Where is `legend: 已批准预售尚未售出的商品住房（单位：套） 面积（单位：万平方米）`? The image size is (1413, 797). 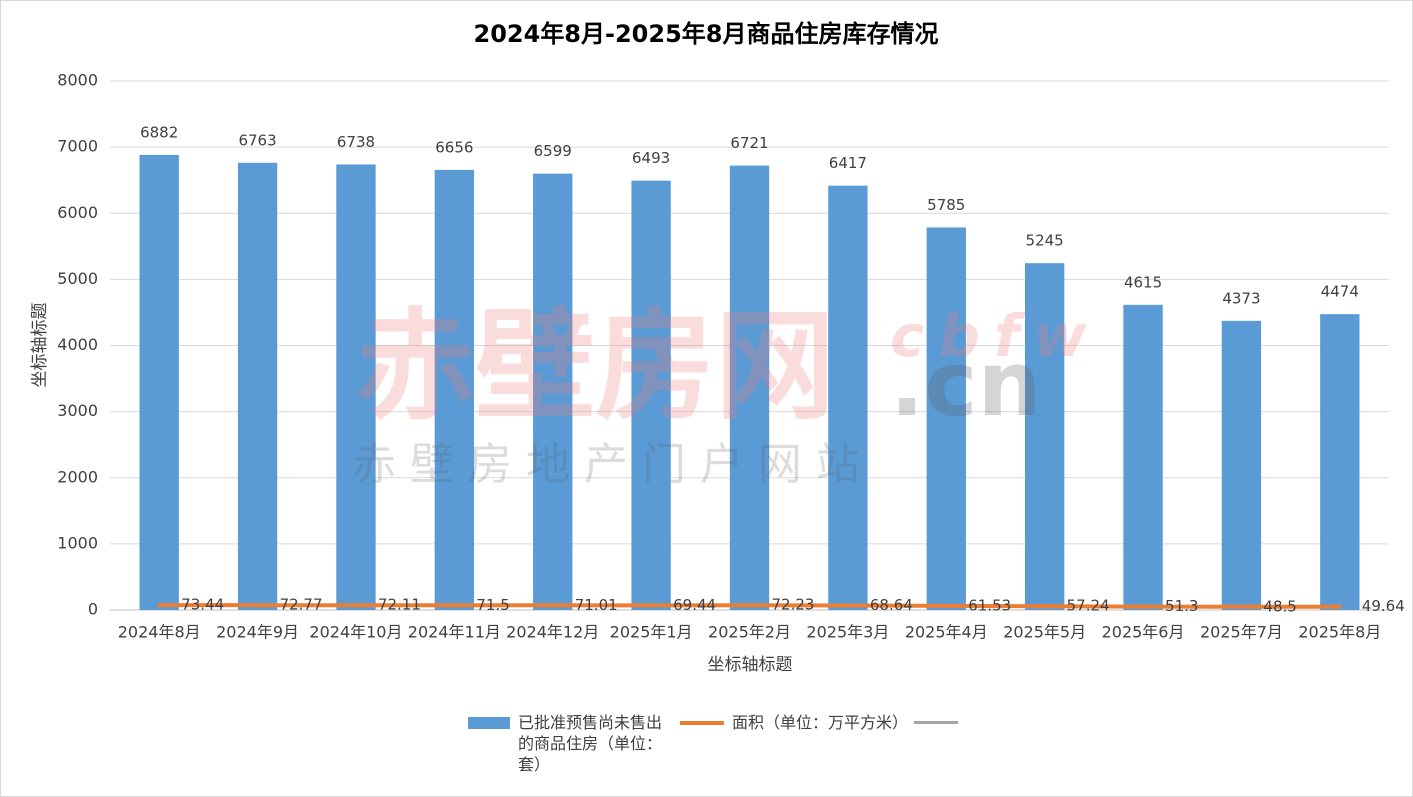 legend: 已批准预售尚未售出的商品住房（单位：套） 面积（单位：万平方米） is located at coordinates (713, 743).